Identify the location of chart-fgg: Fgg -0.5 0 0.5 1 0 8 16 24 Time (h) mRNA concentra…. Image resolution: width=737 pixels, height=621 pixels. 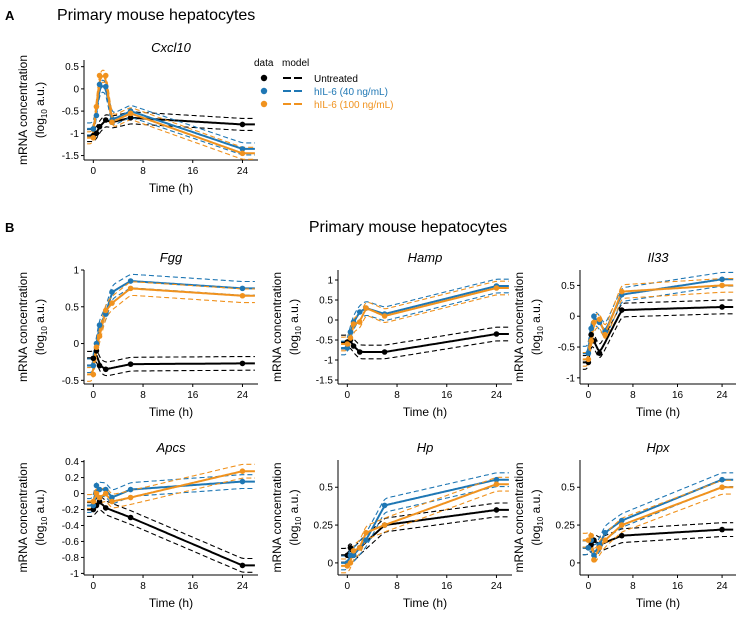
(137, 334).